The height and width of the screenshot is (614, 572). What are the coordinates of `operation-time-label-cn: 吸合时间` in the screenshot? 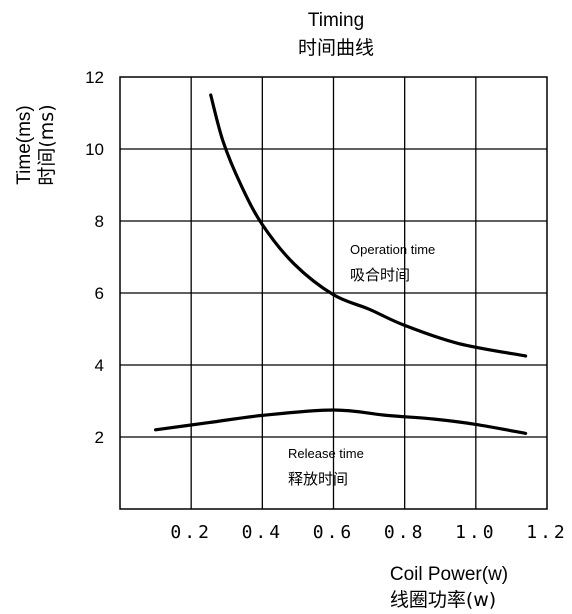 It's located at (380, 275).